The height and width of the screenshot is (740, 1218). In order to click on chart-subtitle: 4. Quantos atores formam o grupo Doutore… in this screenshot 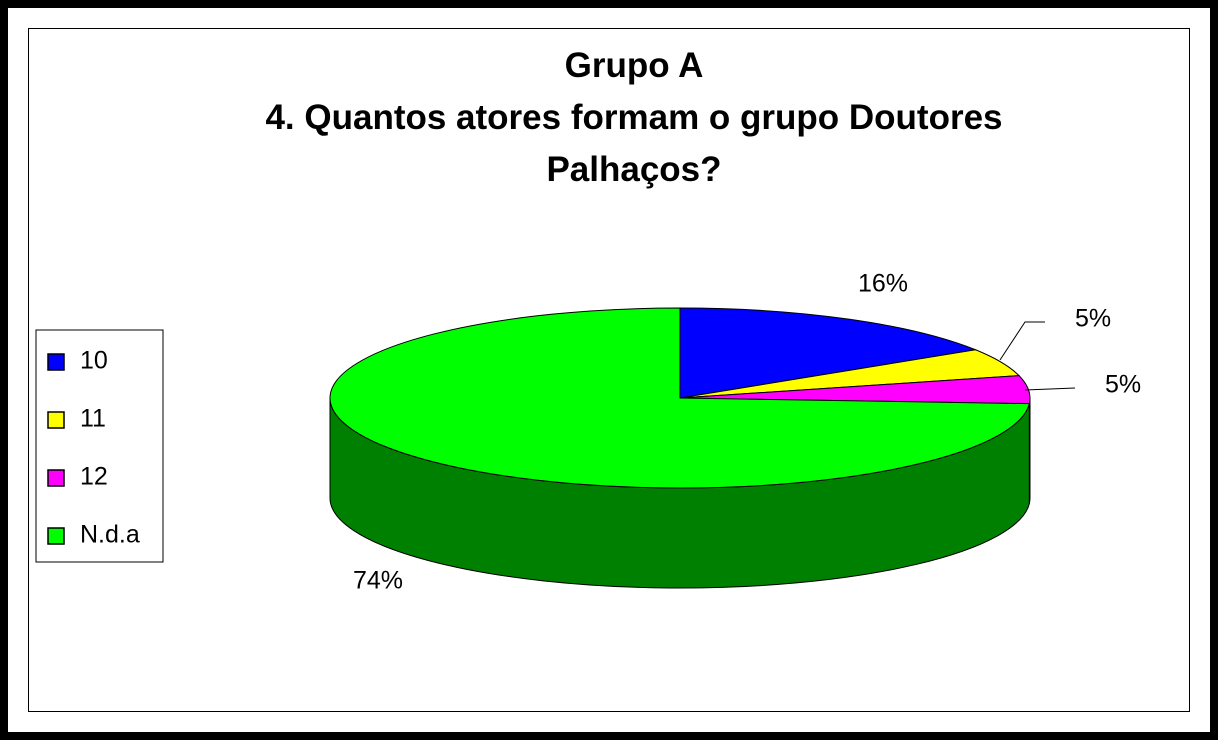, I will do `click(634, 143)`.